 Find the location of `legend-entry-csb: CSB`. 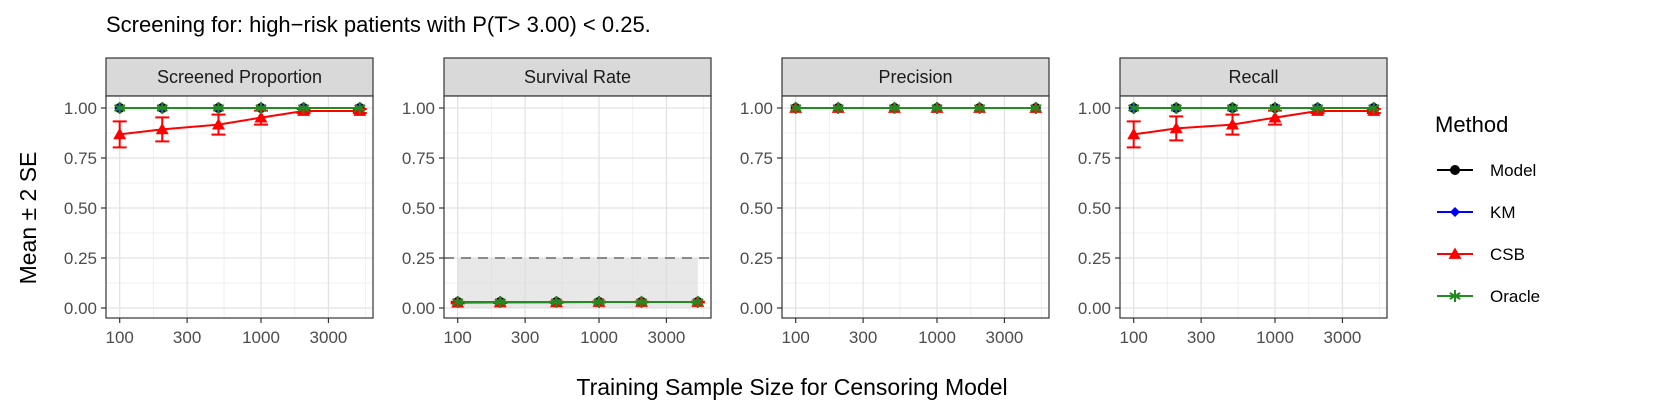

legend-entry-csb: CSB is located at coordinates (1481, 254).